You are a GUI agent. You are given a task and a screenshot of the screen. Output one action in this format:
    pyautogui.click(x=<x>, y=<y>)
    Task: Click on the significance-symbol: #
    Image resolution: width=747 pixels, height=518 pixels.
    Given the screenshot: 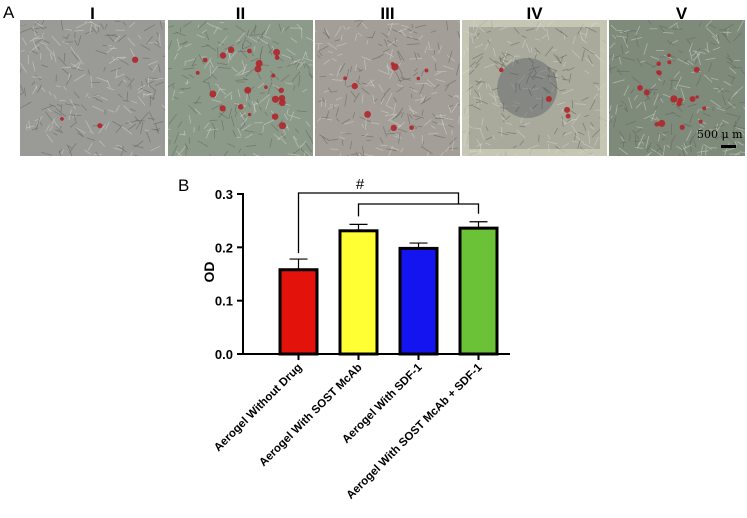 What is the action you would take?
    pyautogui.click(x=360, y=184)
    